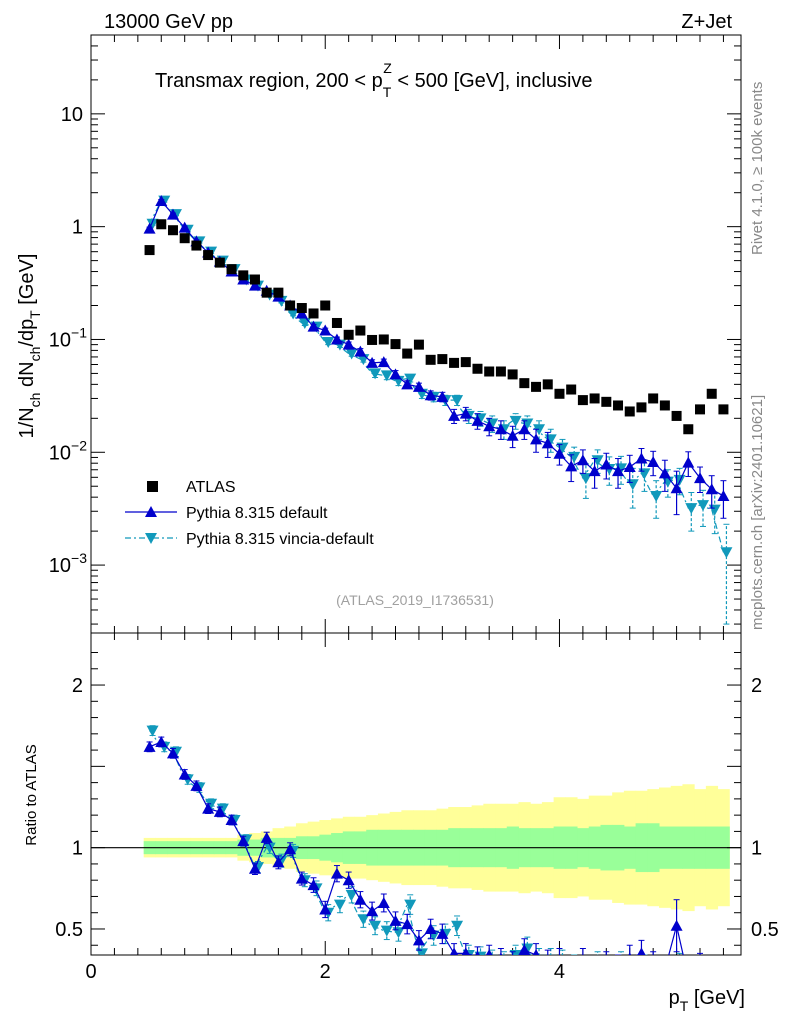 Image resolution: width=786 pixels, height=1024 pixels. I want to click on ratio-y-axis-label: Ratio to ATLAS, so click(31, 794).